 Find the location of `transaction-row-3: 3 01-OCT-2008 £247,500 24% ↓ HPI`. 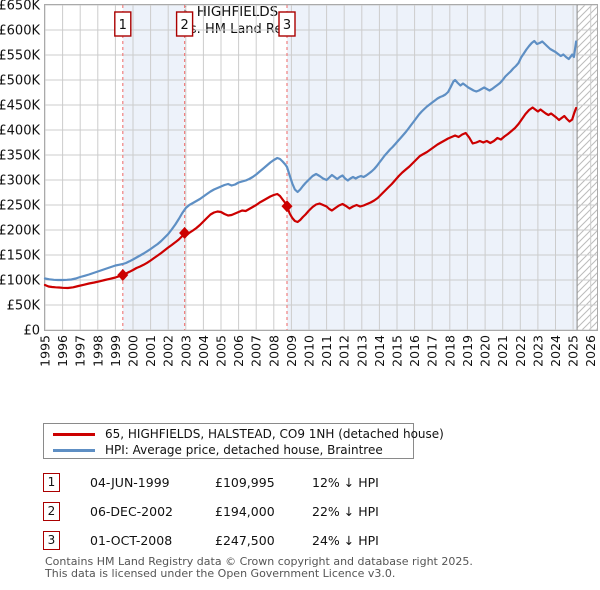

transaction-row-3: 3 01-OCT-2008 £247,500 24% ↓ HPI is located at coordinates (313, 541).